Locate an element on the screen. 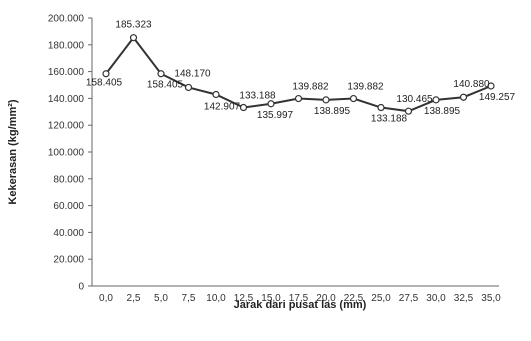 This screenshot has width=531, height=341. data-label: 130.465 is located at coordinates (414, 99).